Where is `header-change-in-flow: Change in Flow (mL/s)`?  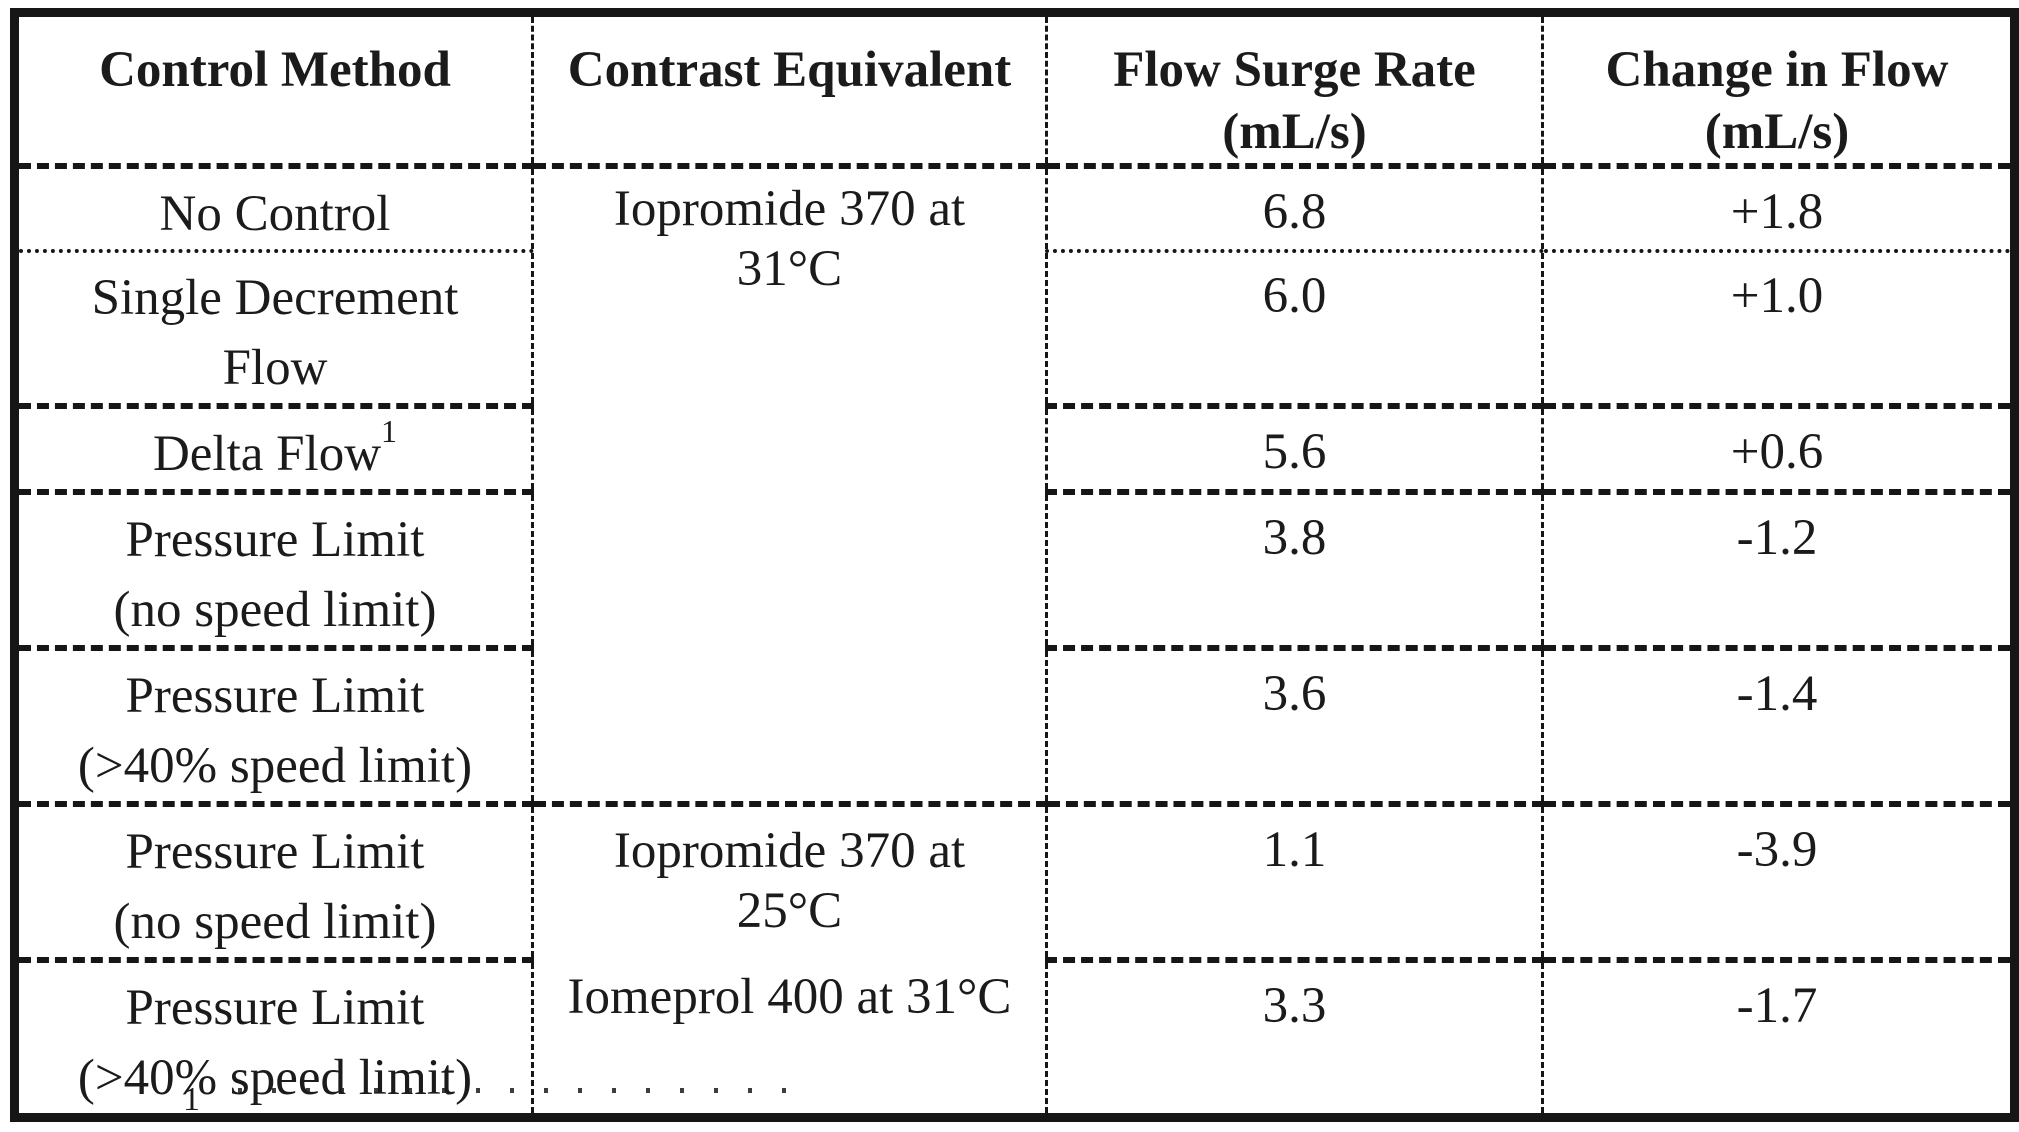
header-change-in-flow: Change in Flow (mL/s) is located at coordinates (1778, 90).